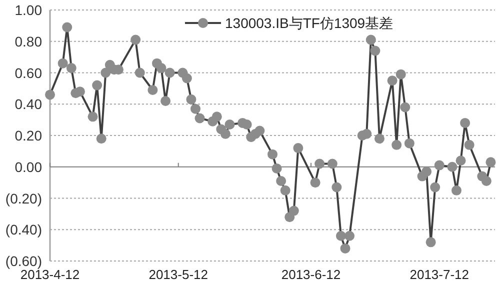 The height and width of the screenshot is (290, 500). What do you see at coordinates (309, 23) in the screenshot?
I see `legend-label: 130003.IB与TF仿1309基差` at bounding box center [309, 23].